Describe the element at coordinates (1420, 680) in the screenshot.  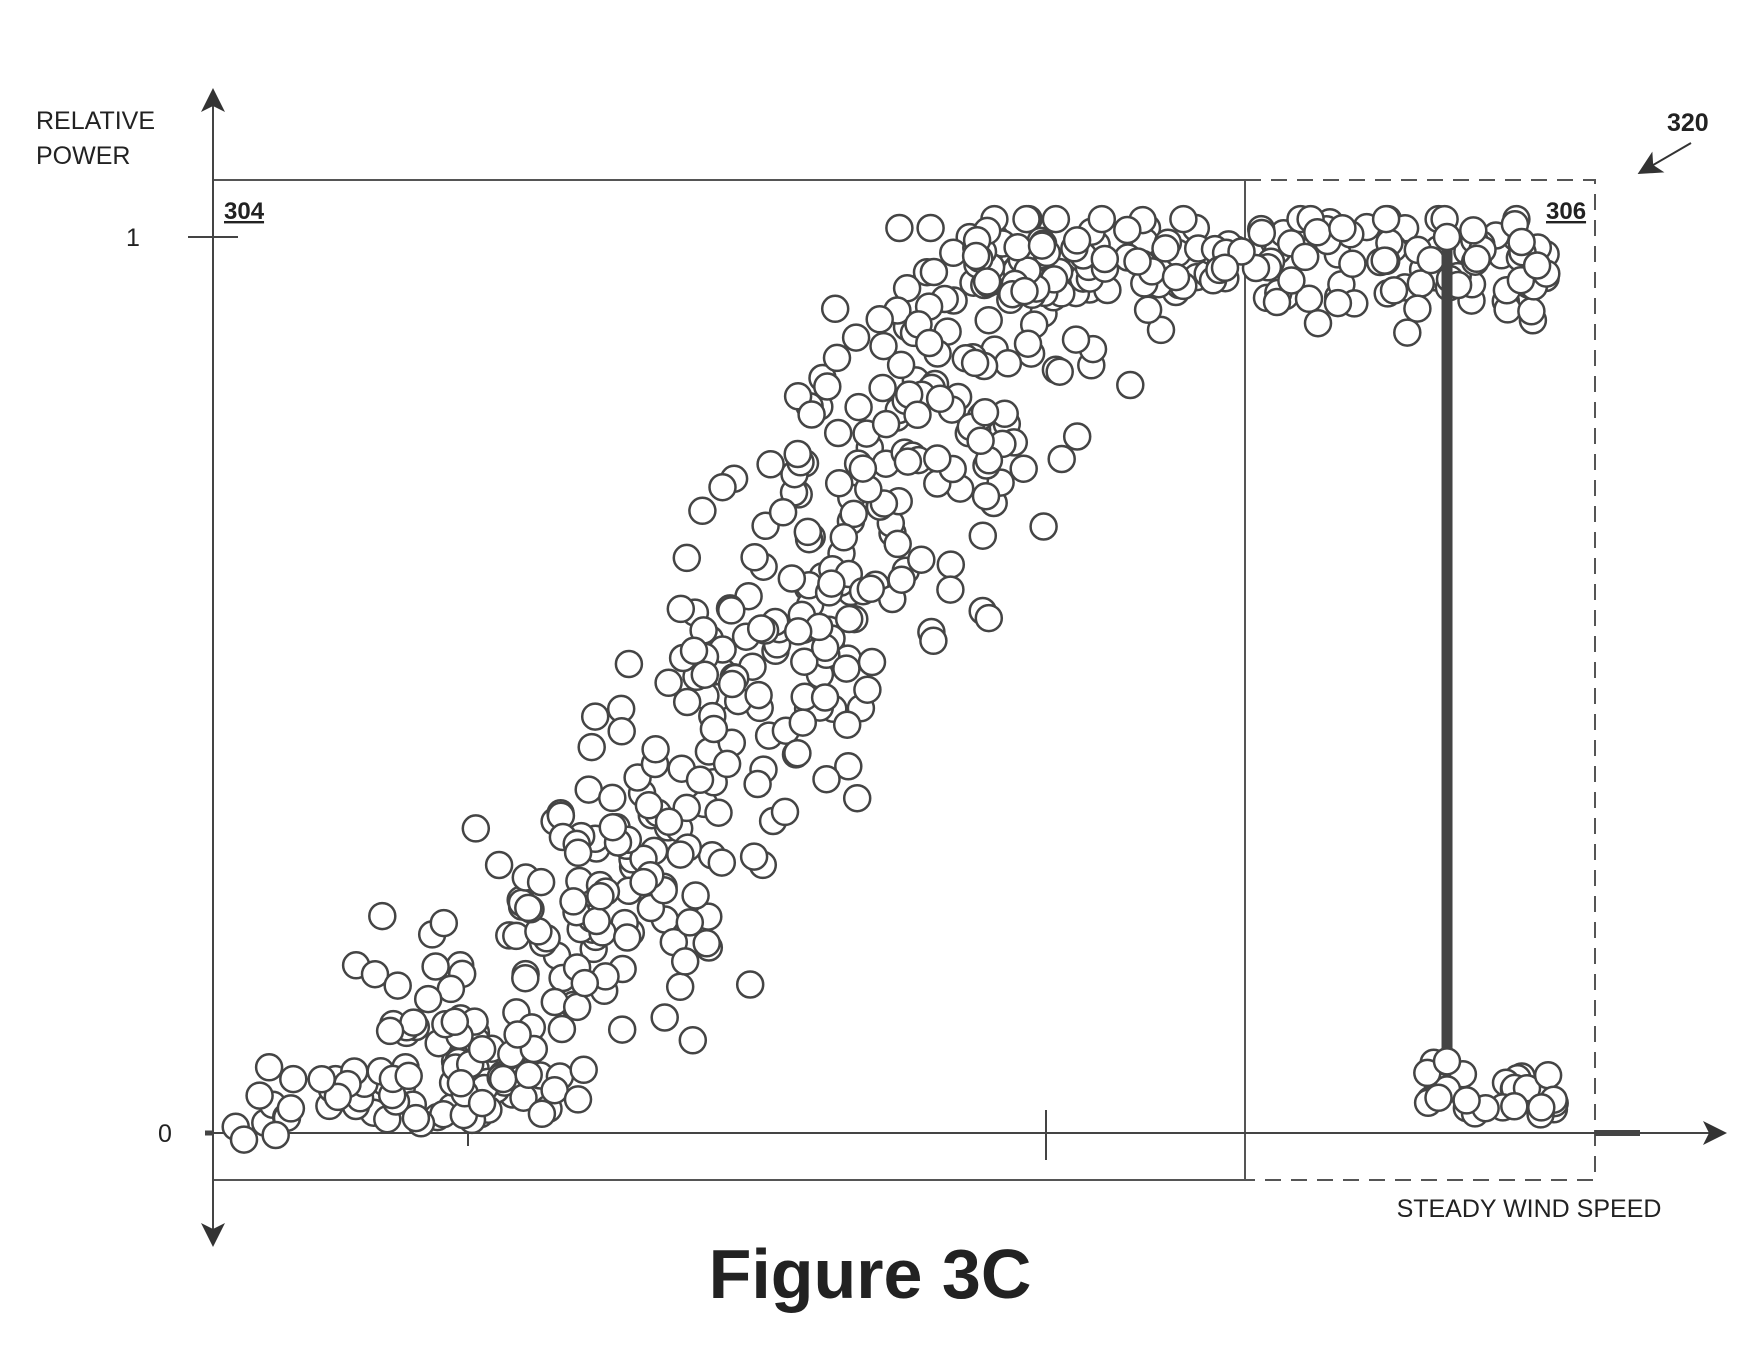
I see `region-306-box` at that location.